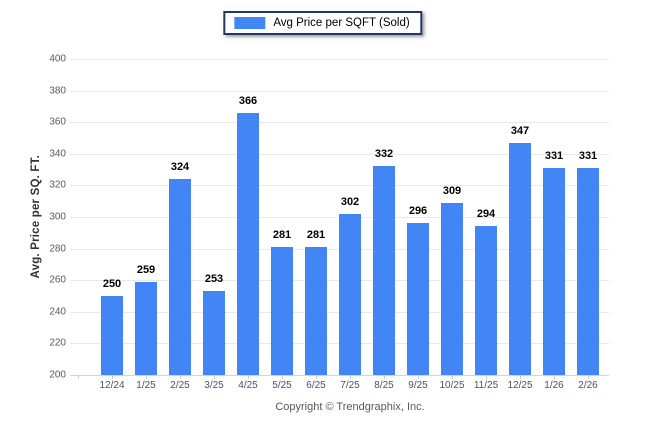 The image size is (646, 434). I want to click on bar-value-label: 294, so click(486, 214).